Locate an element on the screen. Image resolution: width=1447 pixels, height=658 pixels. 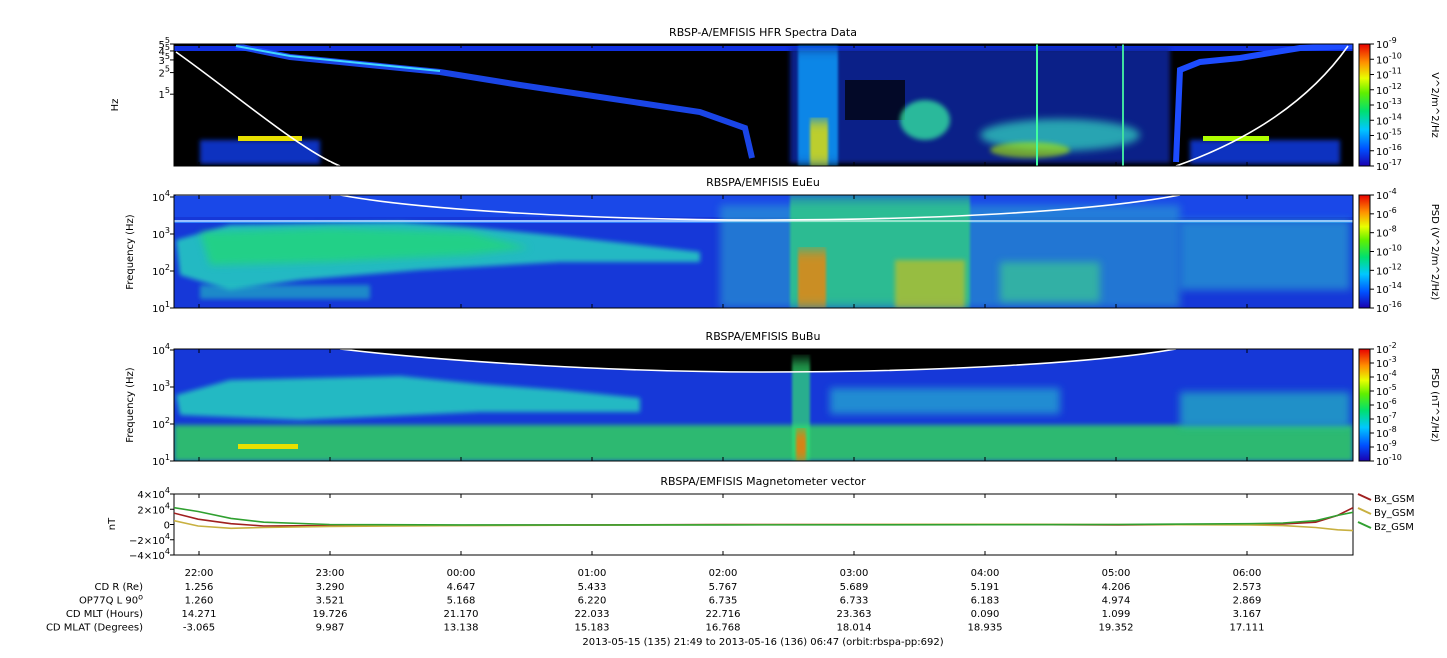
bubu-ylabel: Frequency (Hz) is located at coordinates (130, 405).